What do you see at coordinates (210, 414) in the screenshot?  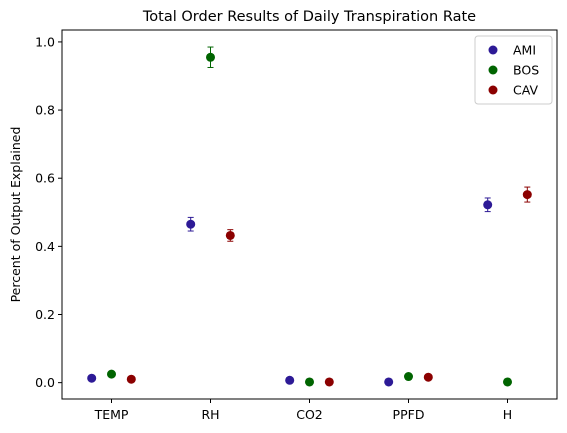 I see `x-tick-label: RH` at bounding box center [210, 414].